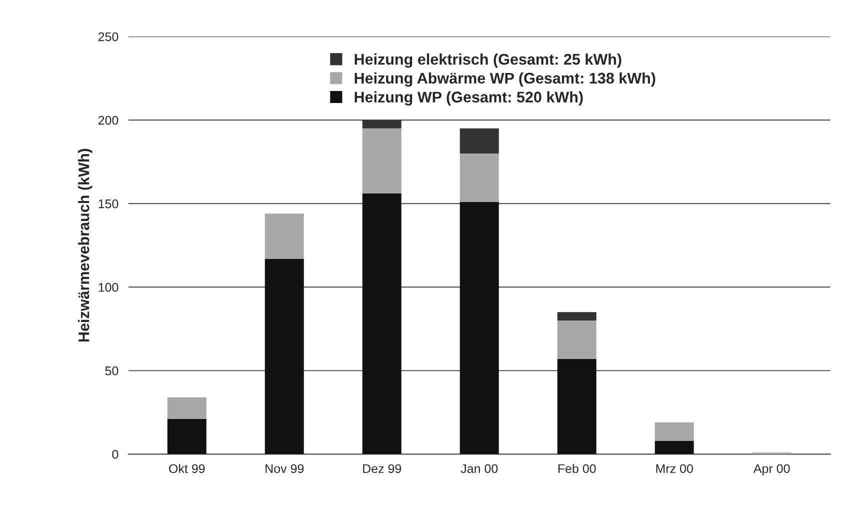 The height and width of the screenshot is (522, 856). Describe the element at coordinates (468, 98) in the screenshot. I see `legend-label: Heizung WP (Gesamt: 520 kWh)` at that location.